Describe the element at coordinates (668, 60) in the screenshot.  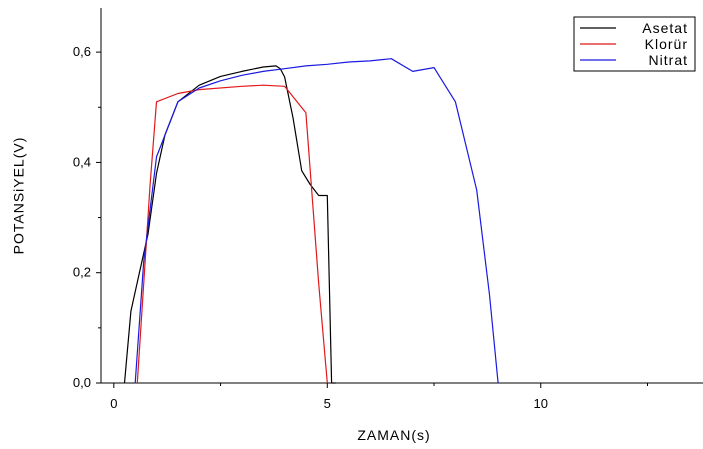
I see `legend-label: Nitrat` at that location.